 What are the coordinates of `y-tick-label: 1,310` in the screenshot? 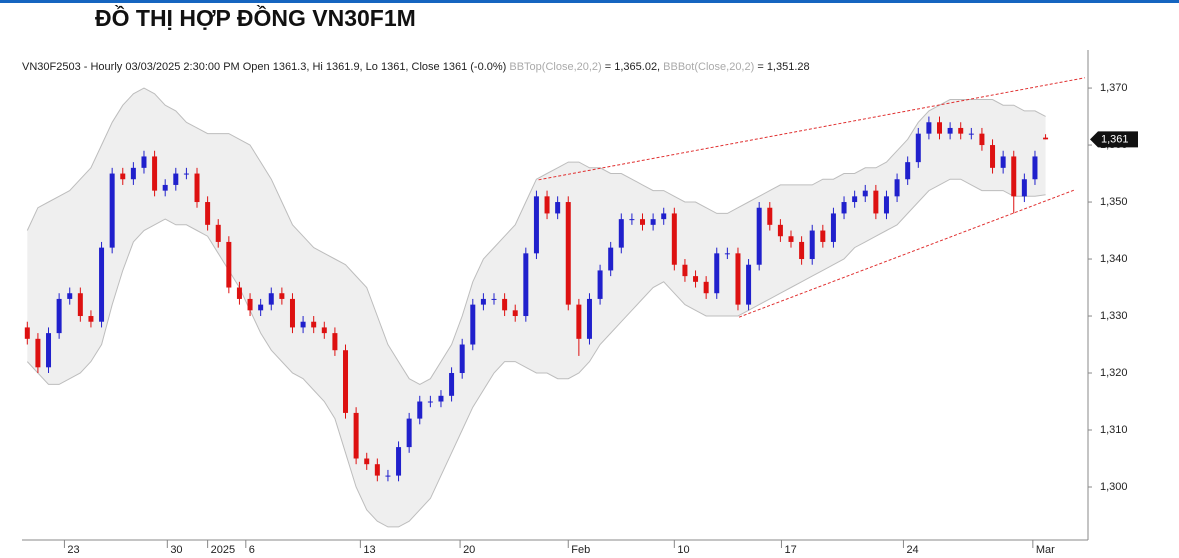 It's located at (1114, 430).